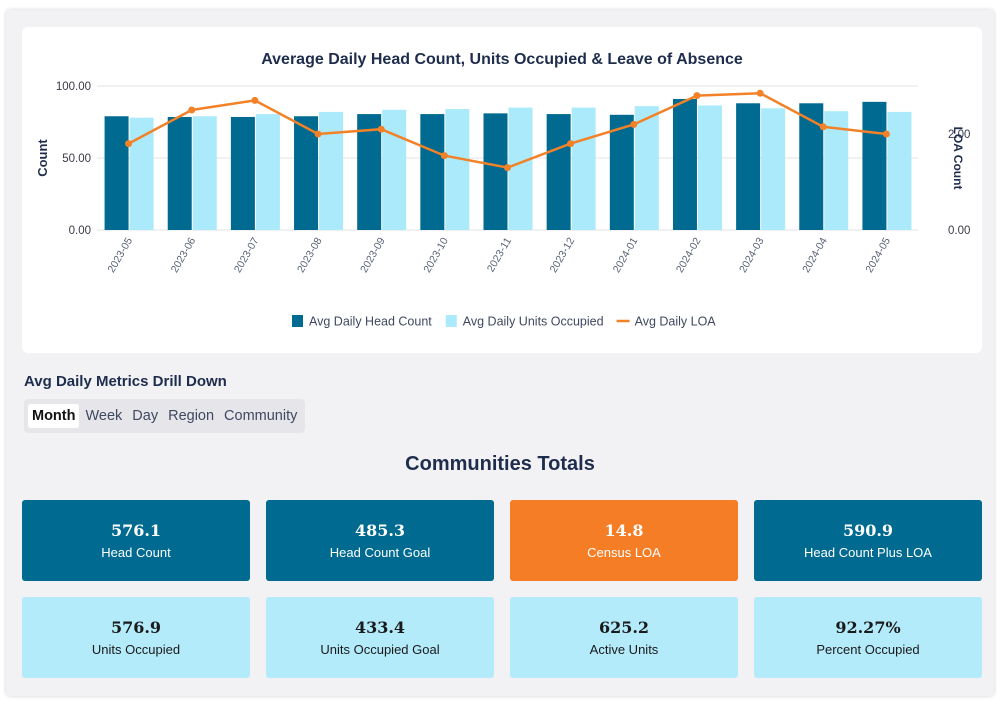 The image size is (1000, 708). Describe the element at coordinates (261, 416) in the screenshot. I see `tab-community: Community` at that location.